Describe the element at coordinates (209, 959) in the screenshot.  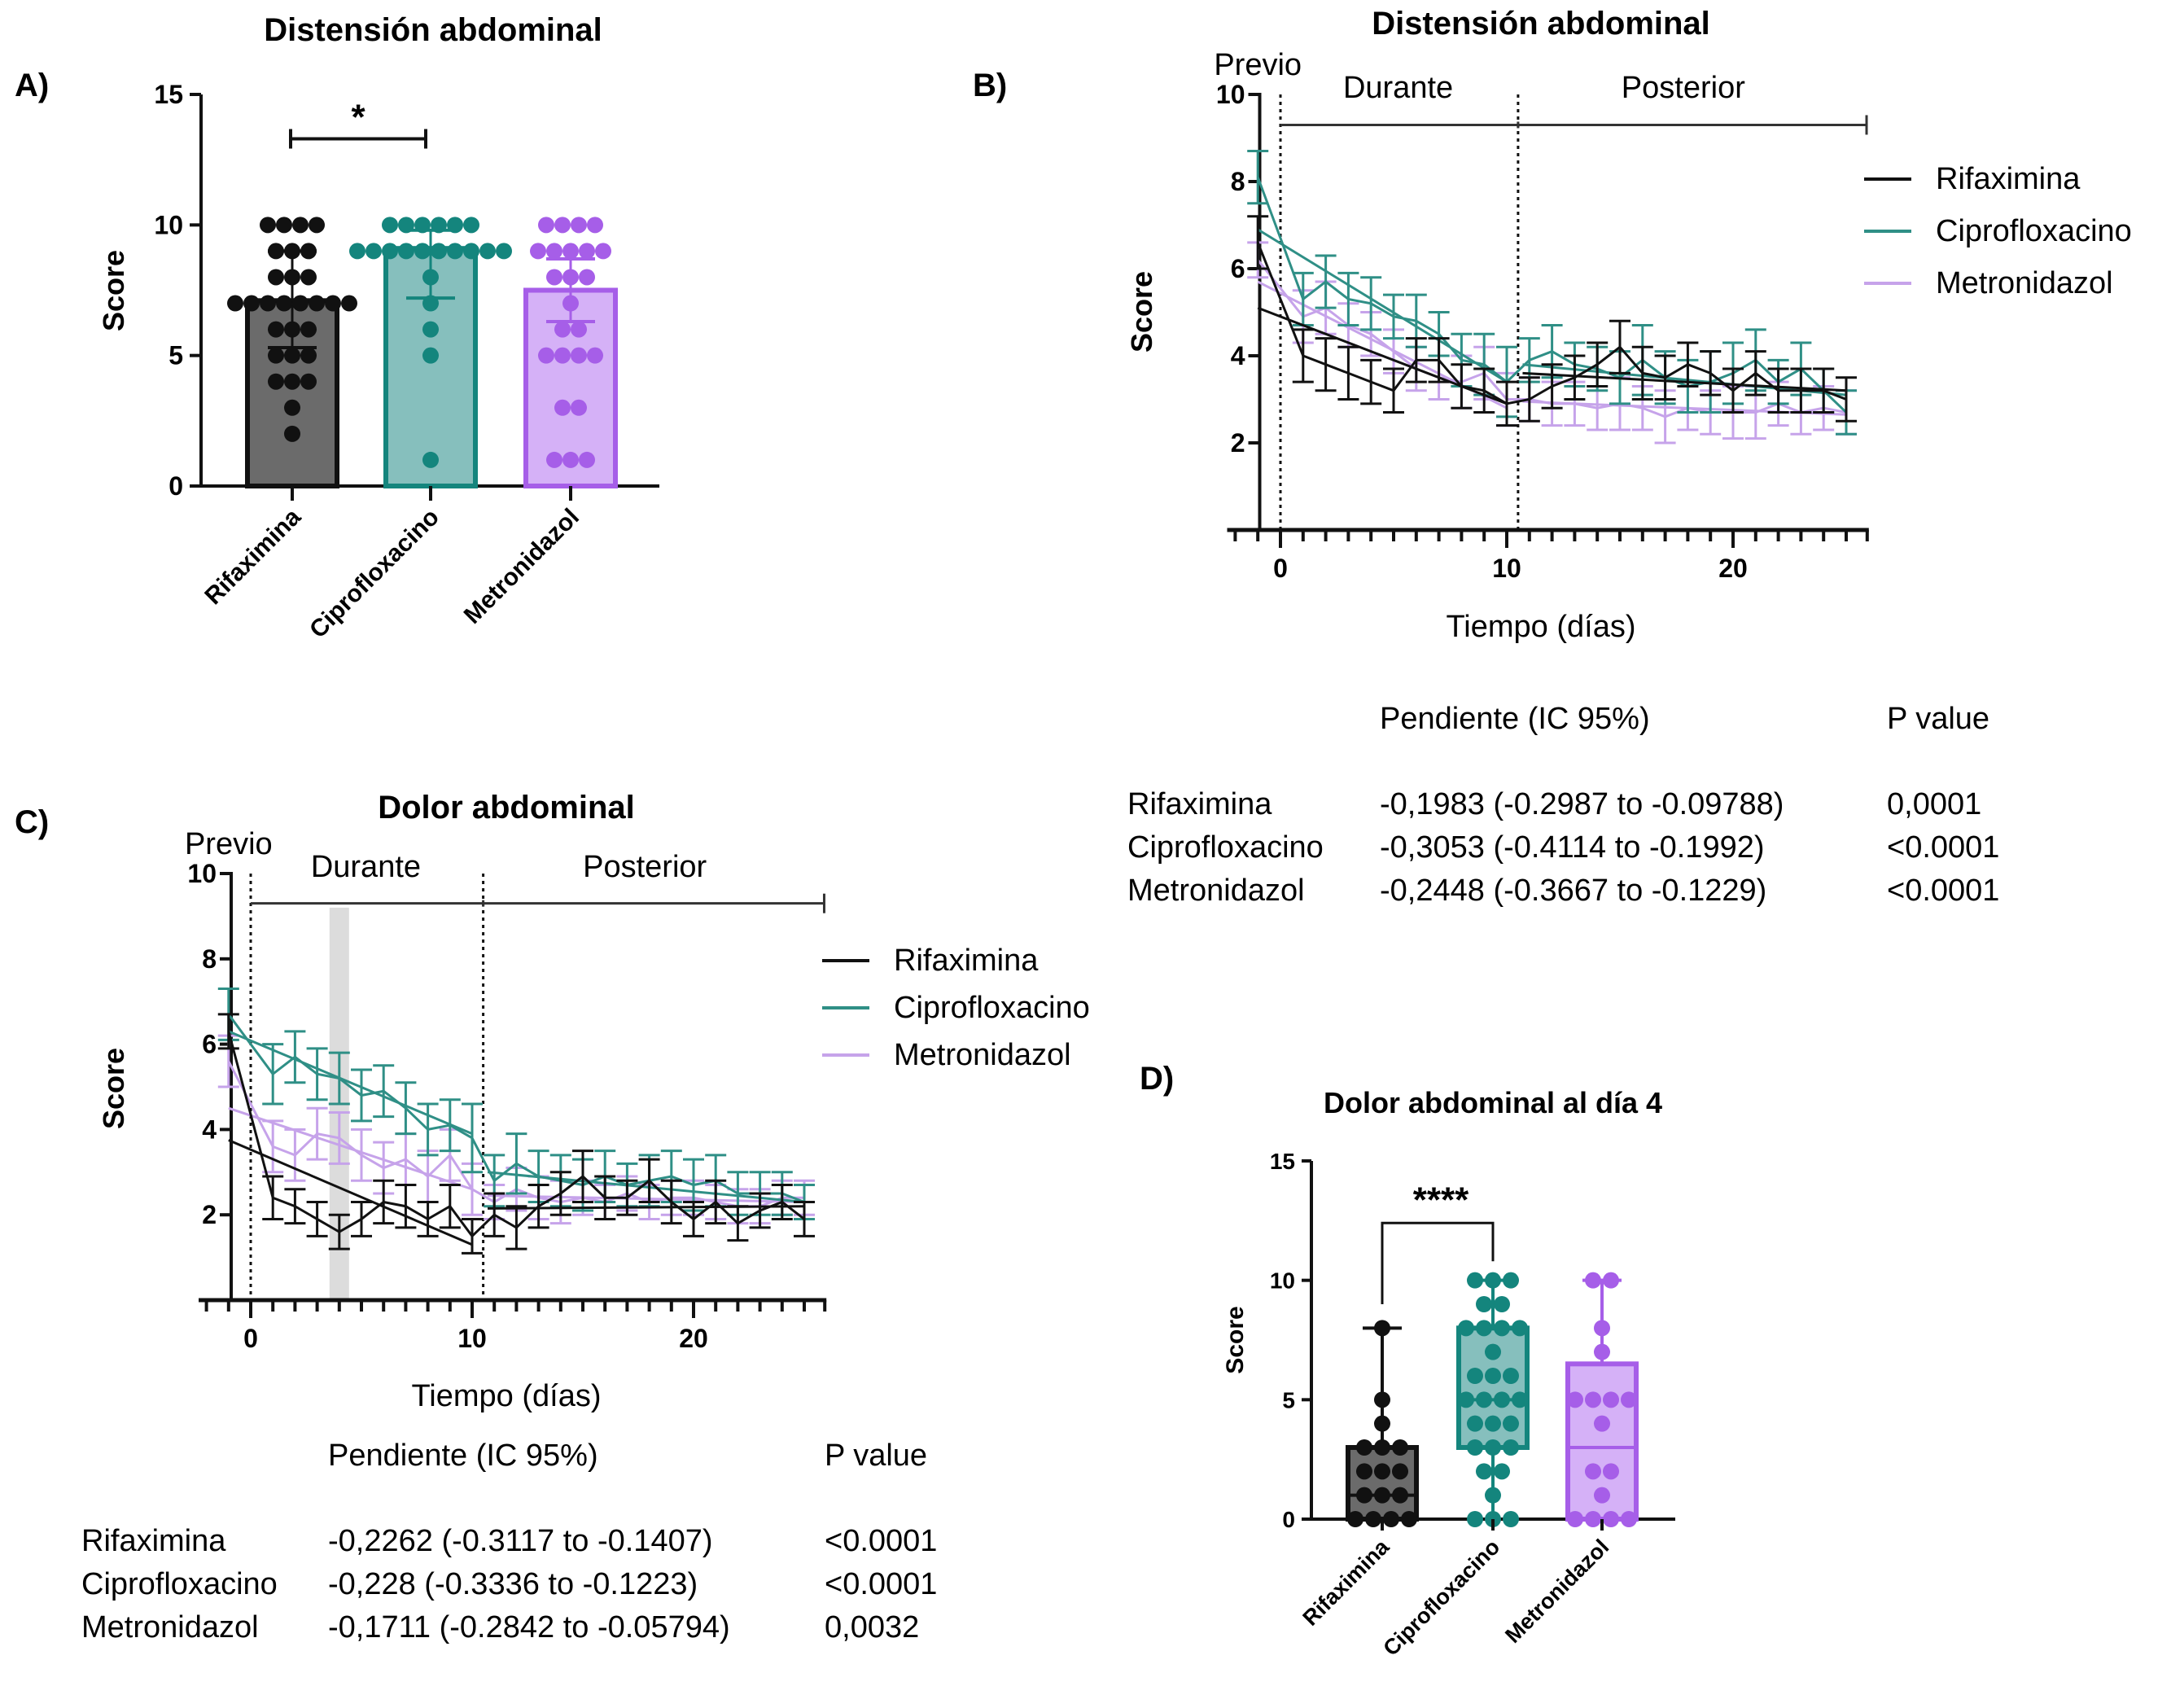
I see `y-tick-label: 8` at that location.